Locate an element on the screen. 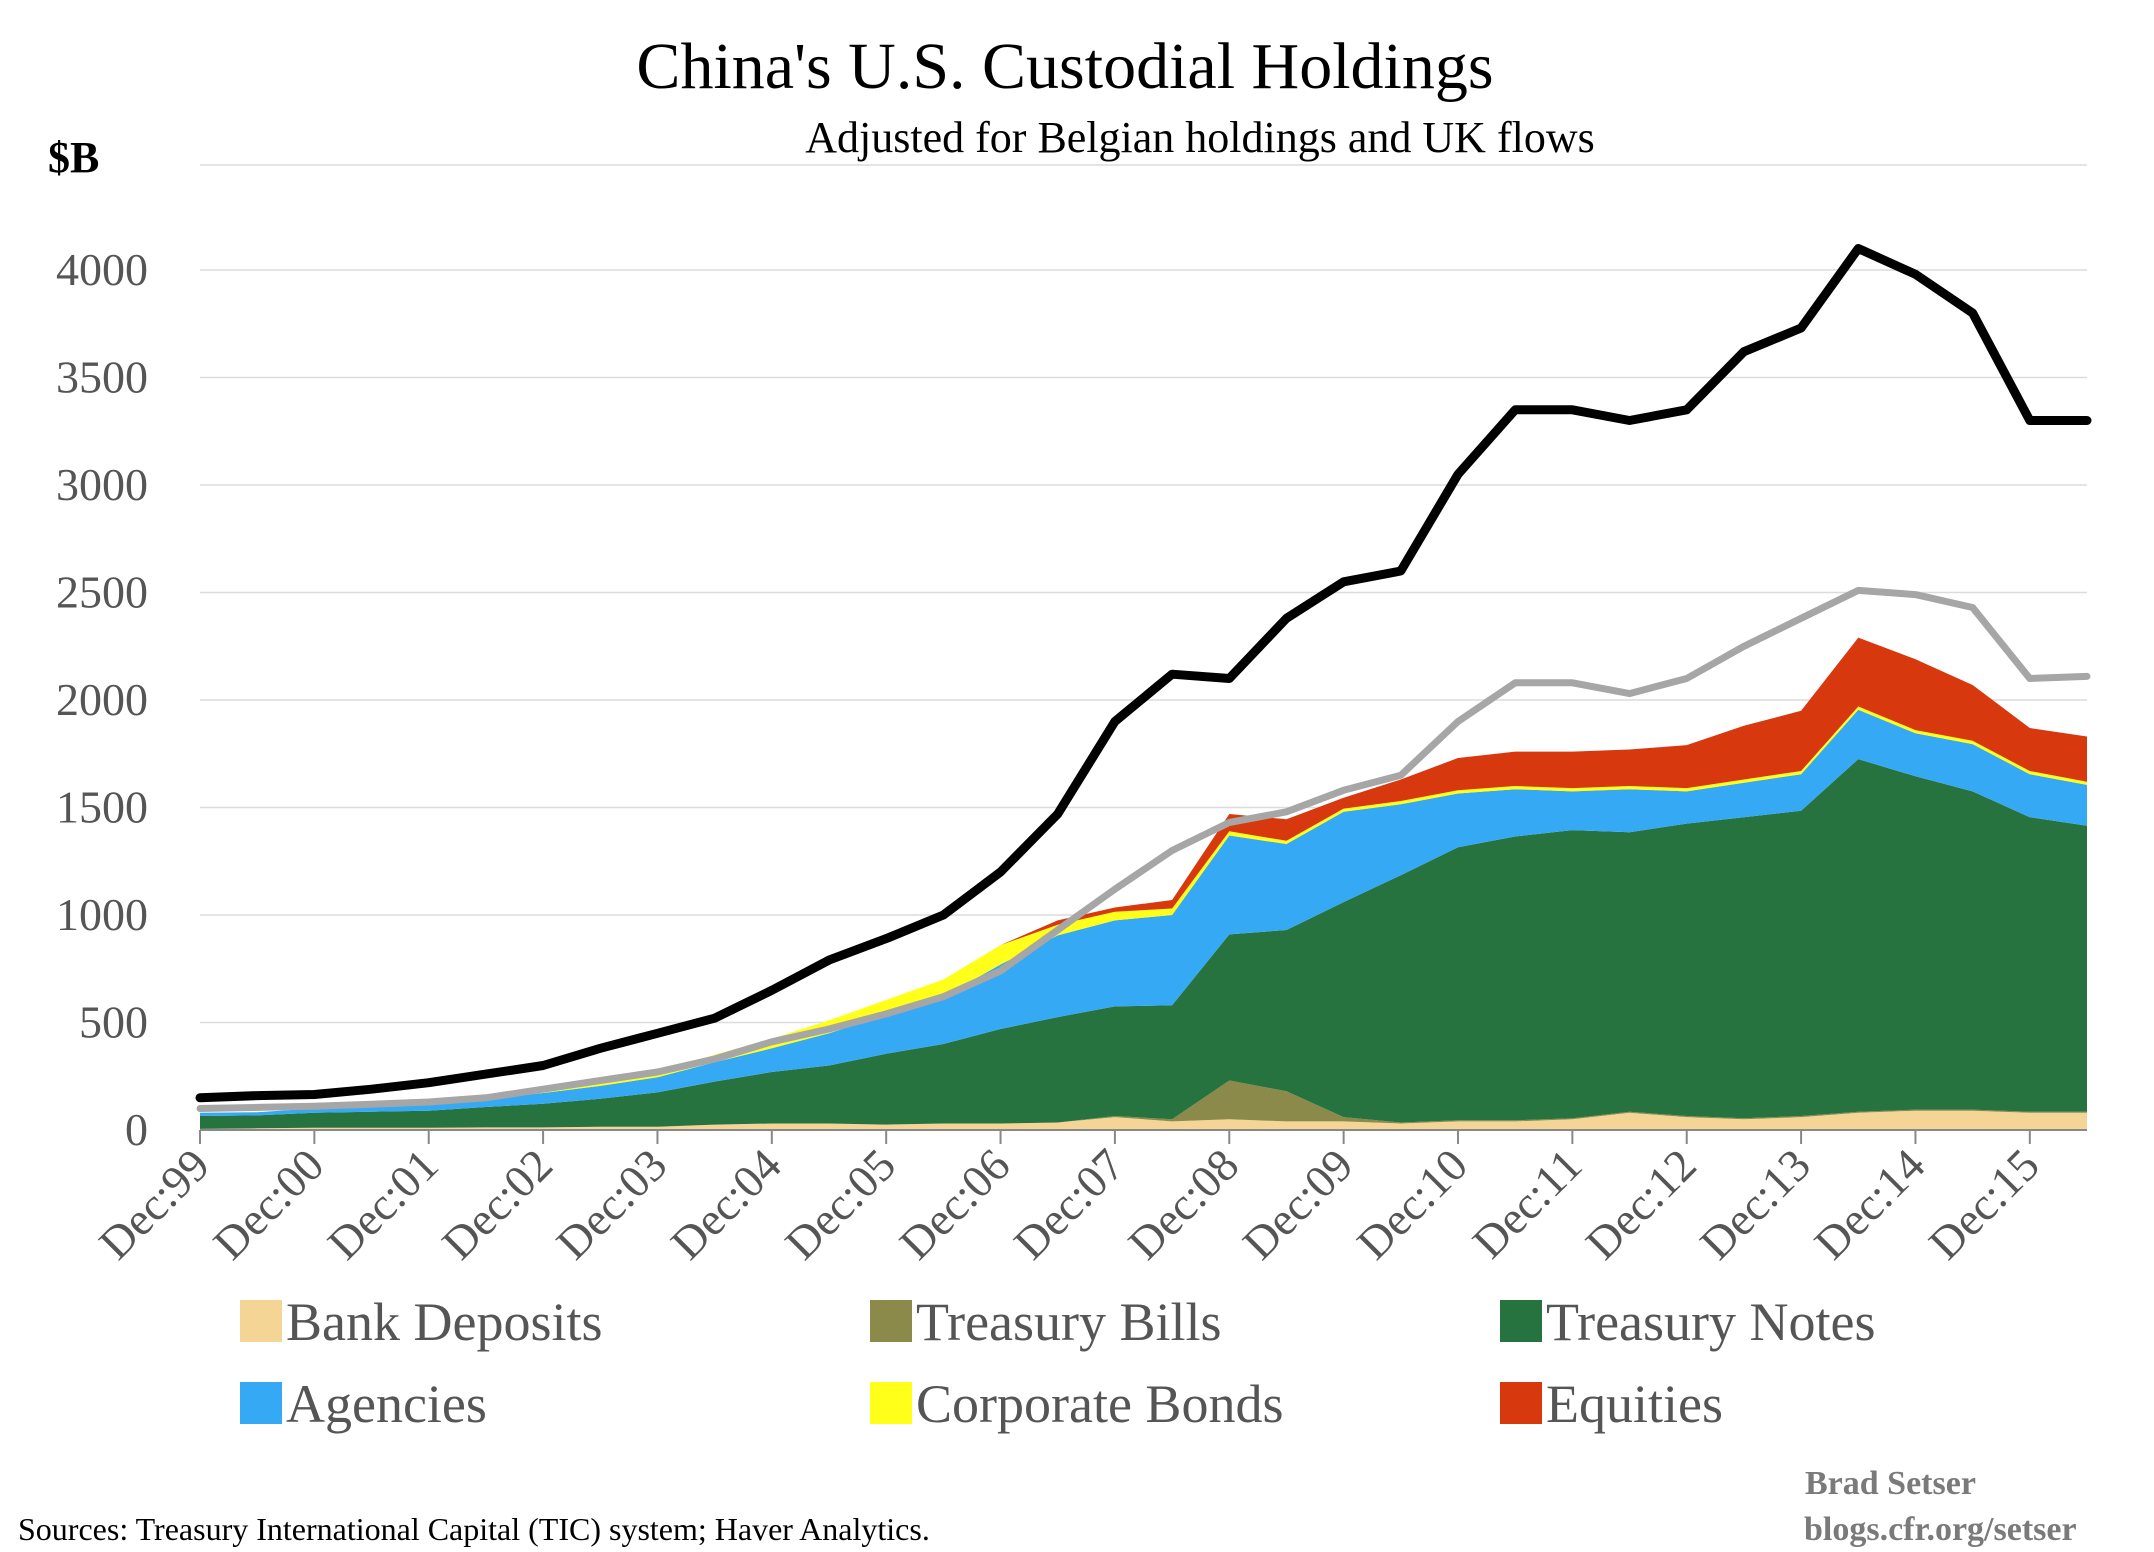  y-axis-unit-label: $B is located at coordinates (73, 157).